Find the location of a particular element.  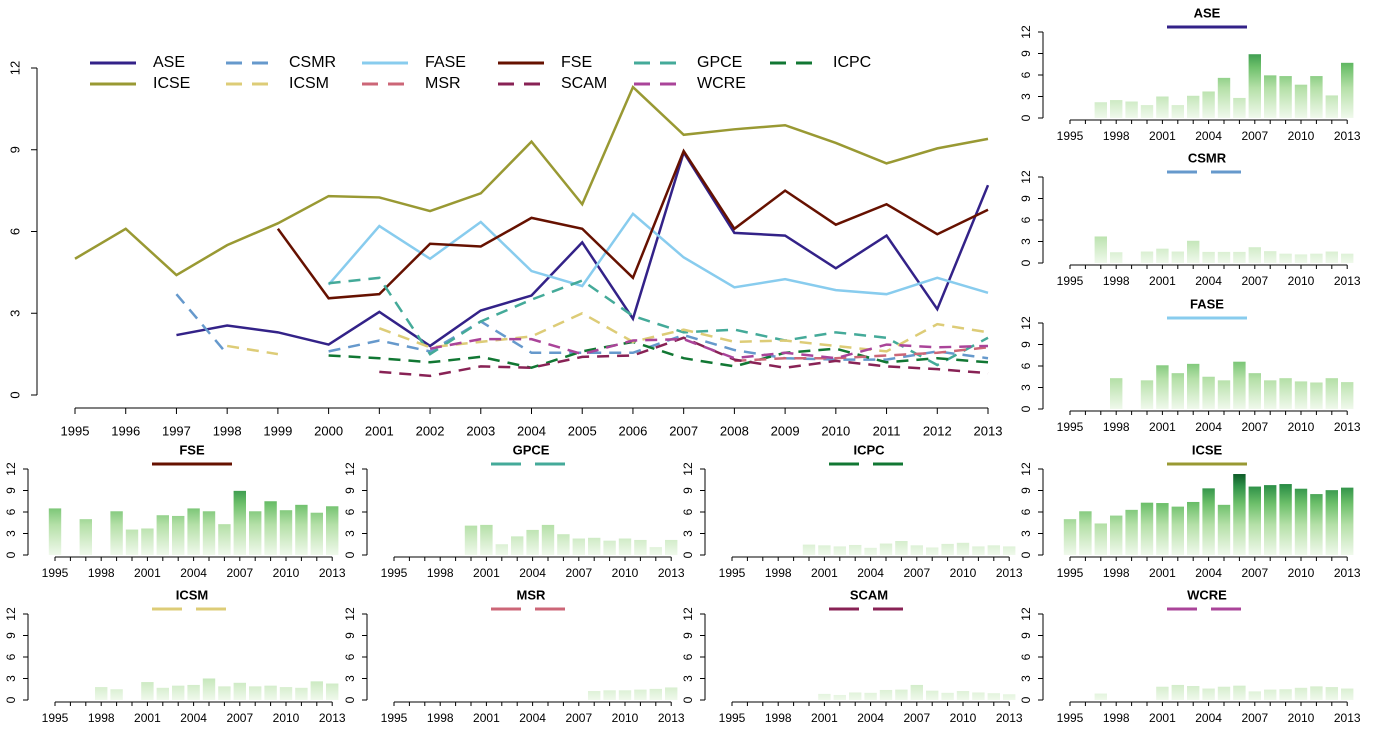

chart-title: ASE is located at coordinates (1207, 12).